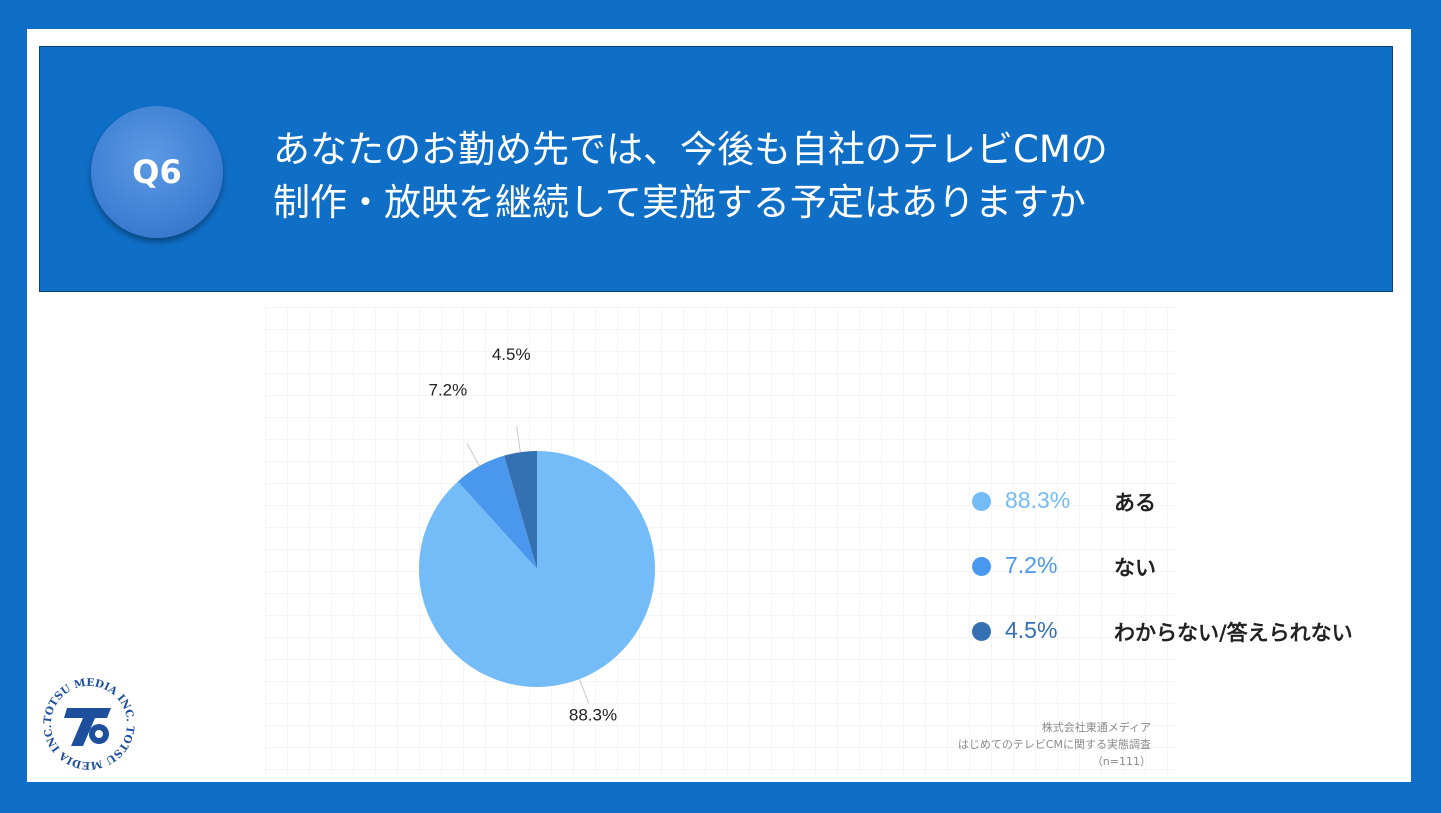  I want to click on logo-mark, so click(87, 727).